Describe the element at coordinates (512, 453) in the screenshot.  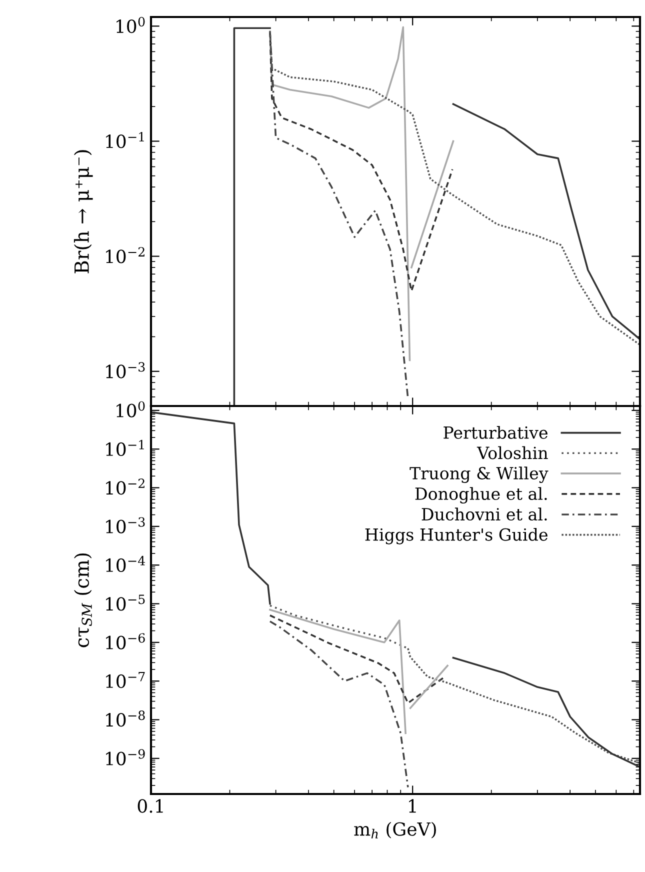
I see `legend-label: Voloshin` at that location.